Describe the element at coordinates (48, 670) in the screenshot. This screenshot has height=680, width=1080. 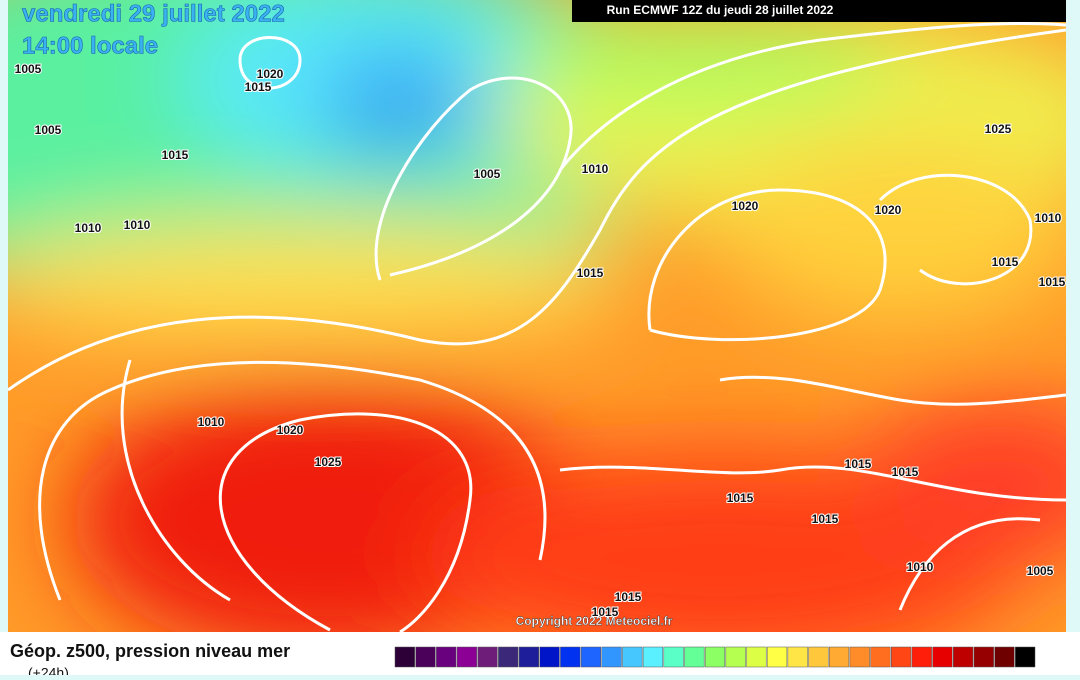
I see `footer-subtitle: (+24h)` at that location.